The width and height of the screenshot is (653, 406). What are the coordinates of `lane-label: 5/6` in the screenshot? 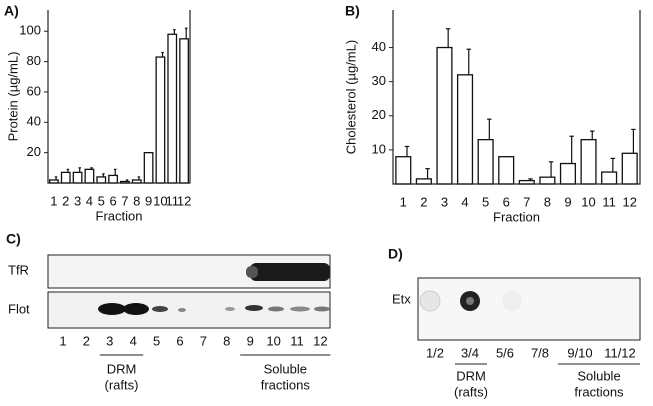 It's located at (505, 352).